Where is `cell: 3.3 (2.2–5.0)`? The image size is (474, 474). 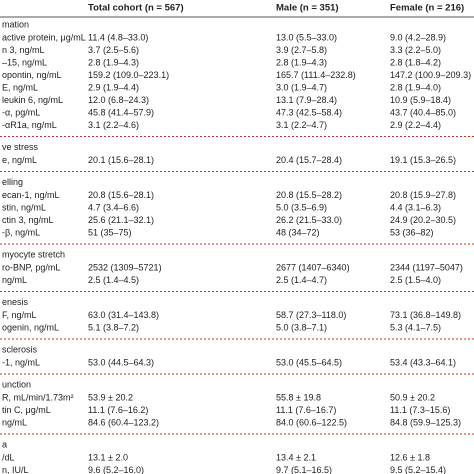
cell: 3.3 (2.2–5.0) is located at coordinates (415, 50).